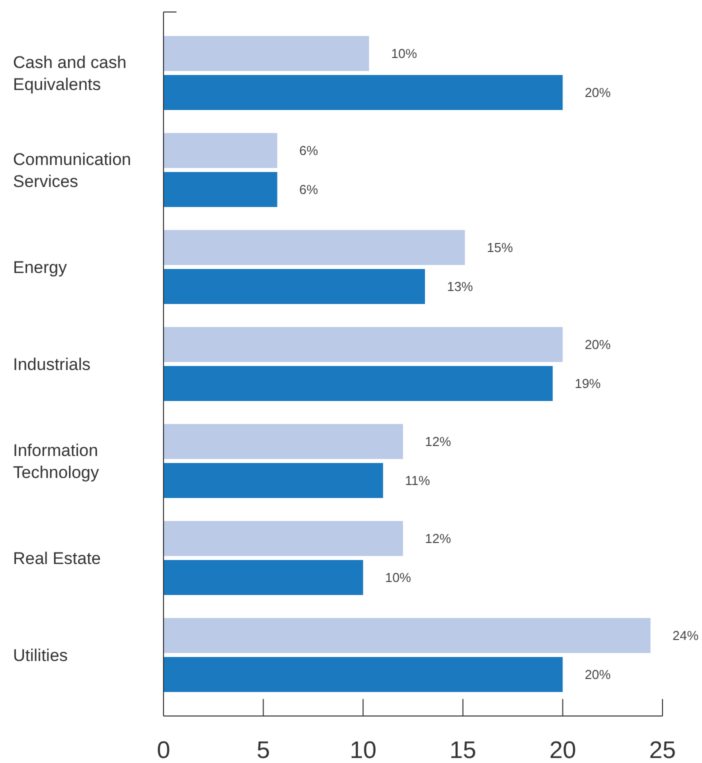 Image resolution: width=702 pixels, height=763 pixels. Describe the element at coordinates (40, 655) in the screenshot. I see `y-tick-label: Utilities` at that location.